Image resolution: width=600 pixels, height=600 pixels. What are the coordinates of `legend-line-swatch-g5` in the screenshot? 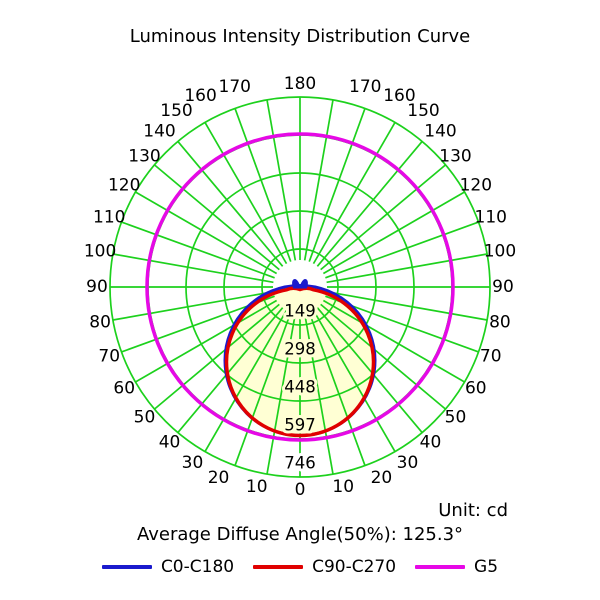 It's located at (440, 567).